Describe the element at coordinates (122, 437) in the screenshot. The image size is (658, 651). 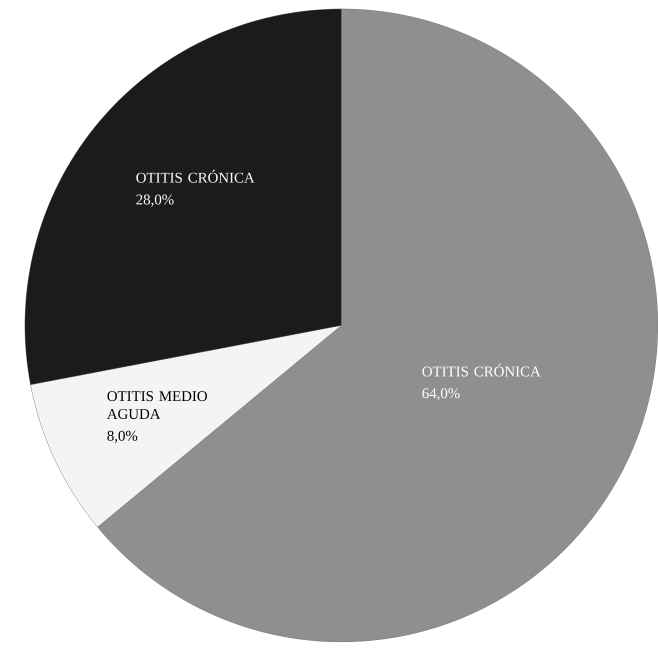
I see `data-label: 8,0%` at that location.